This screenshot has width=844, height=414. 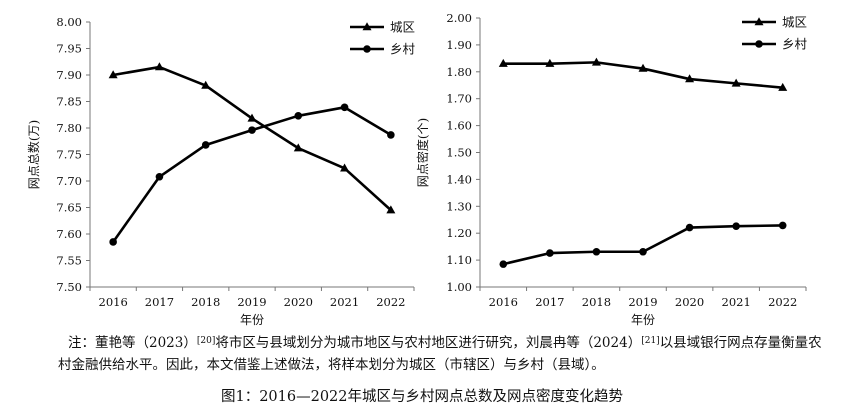 What do you see at coordinates (69, 287) in the screenshot?
I see `y-tick-label: 7.50` at bounding box center [69, 287].